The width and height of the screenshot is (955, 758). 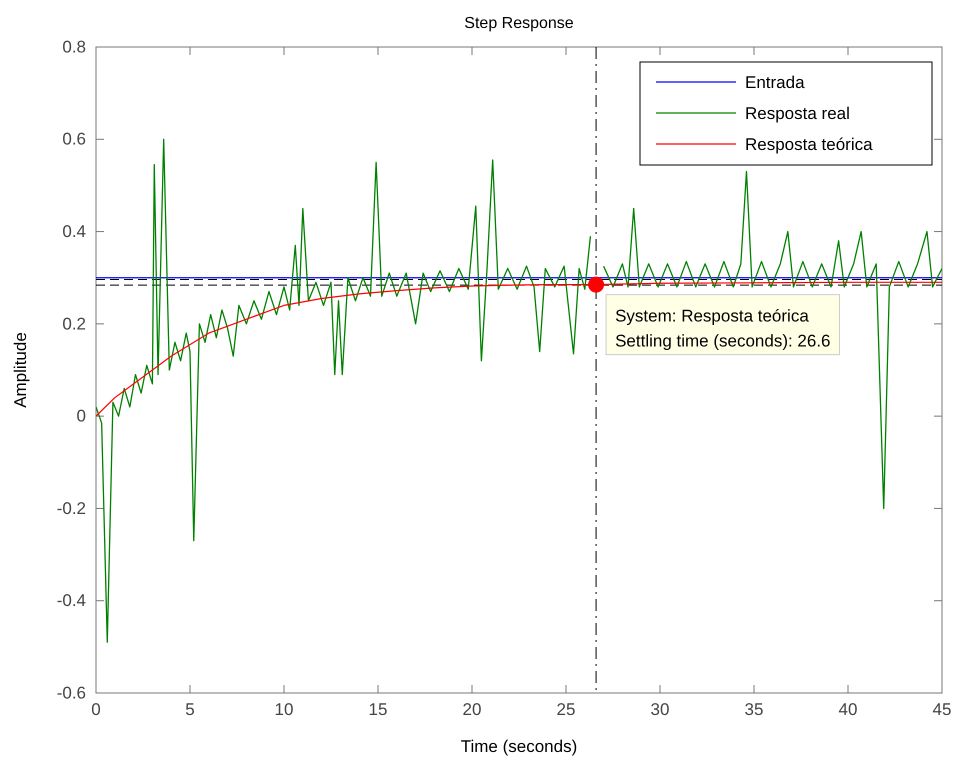 I want to click on y-tick-label: -0.2, so click(x=71, y=508).